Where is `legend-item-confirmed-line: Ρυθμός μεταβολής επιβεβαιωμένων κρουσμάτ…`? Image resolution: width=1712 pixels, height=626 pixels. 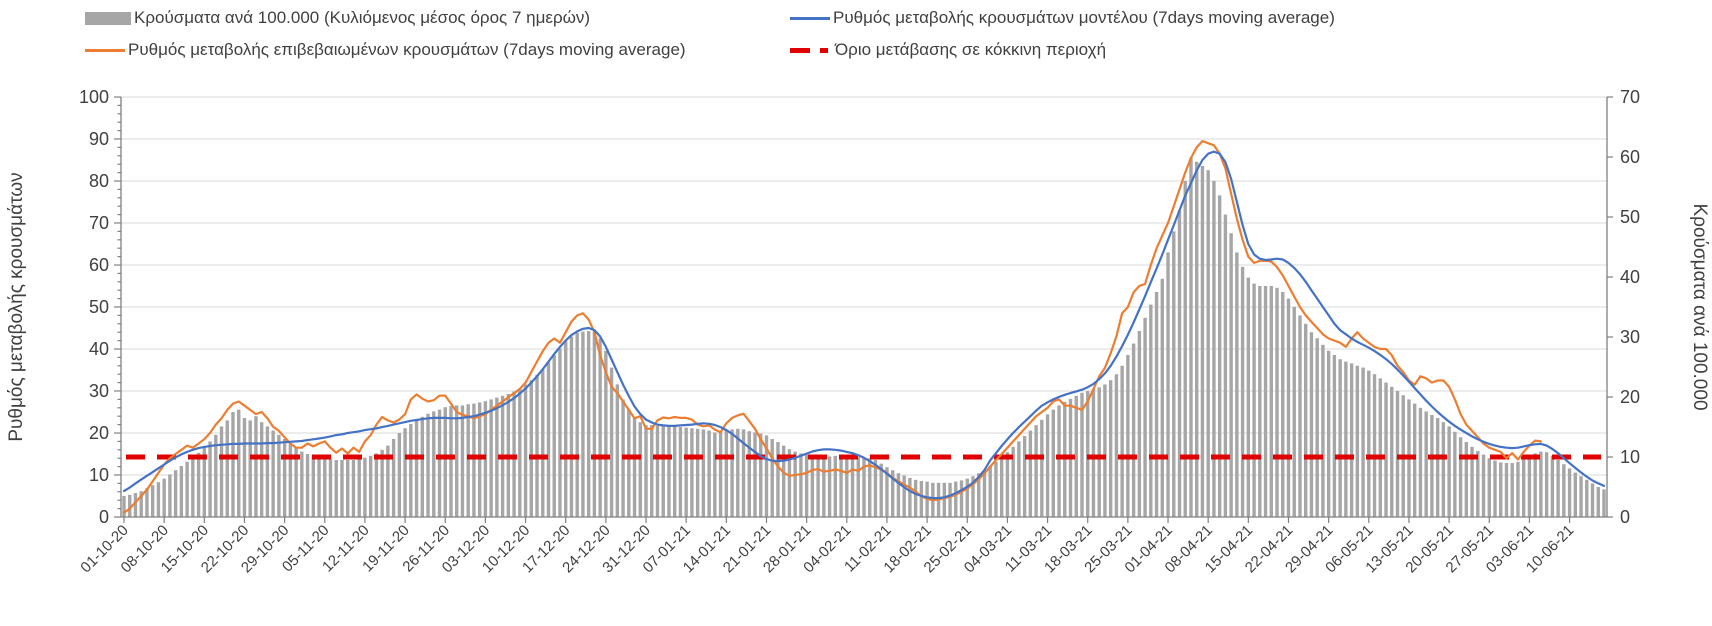 legend-item-confirmed-line: Ρυθμός μεταβολής επιβεβαιωμένων κρουσμάτ… is located at coordinates (385, 50).